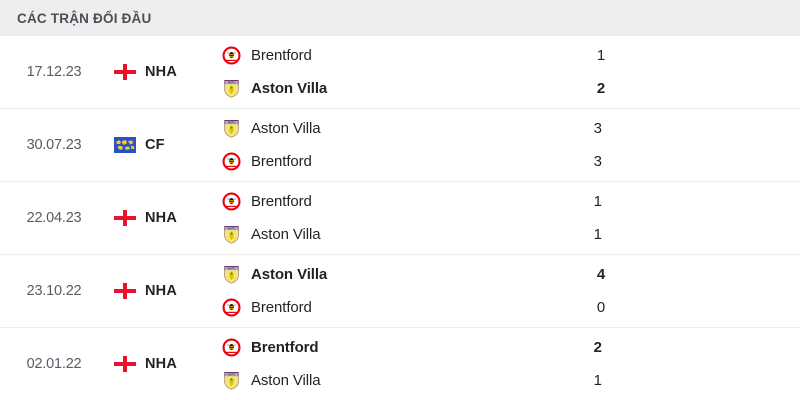 This screenshot has width=800, height=400. What do you see at coordinates (601, 274) in the screenshot?
I see `home-score: 4` at bounding box center [601, 274].